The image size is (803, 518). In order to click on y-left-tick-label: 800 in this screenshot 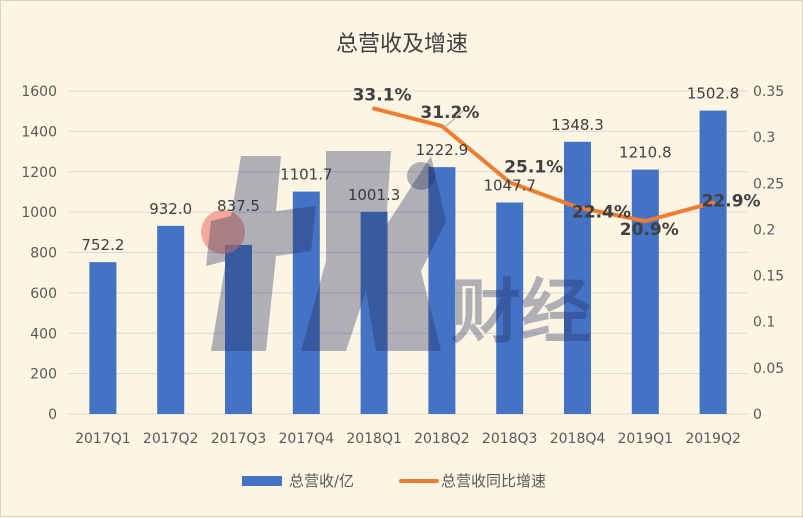, I will do `click(43, 254)`.